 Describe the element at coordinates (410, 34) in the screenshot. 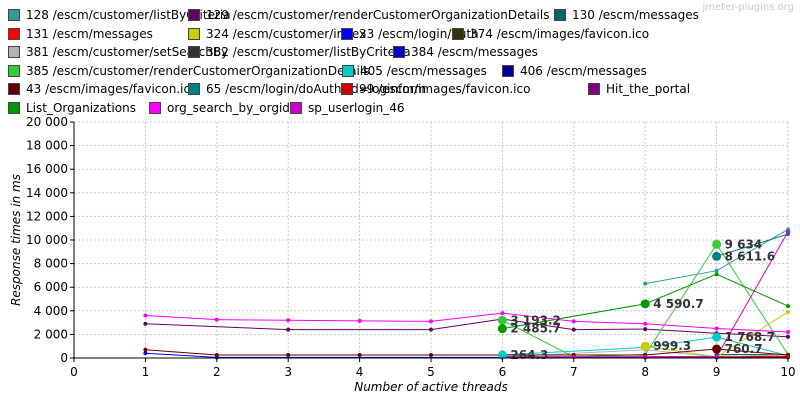

I see `legend-item: 33 /escm/login/auth` at that location.